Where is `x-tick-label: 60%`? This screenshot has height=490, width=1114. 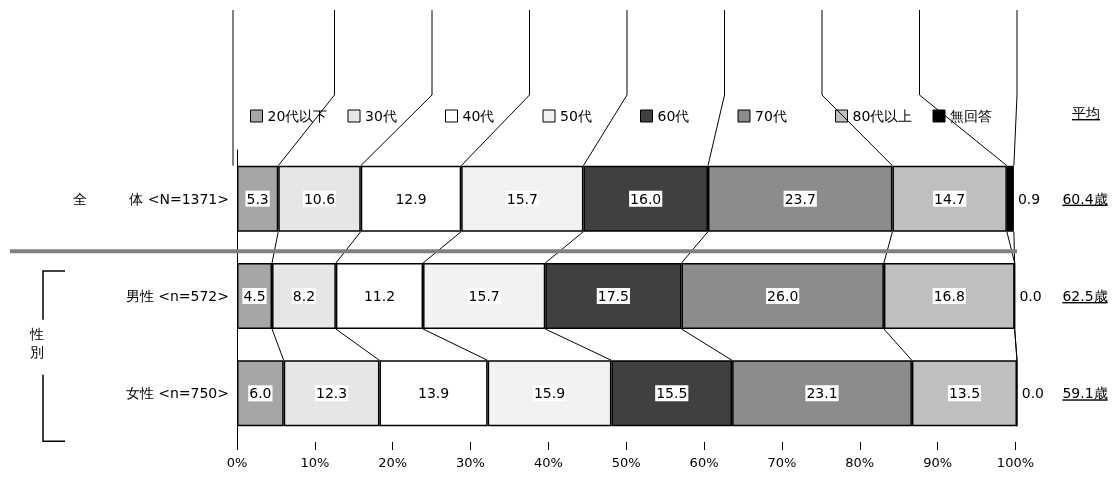
x-tick-label: 60% is located at coordinates (704, 462).